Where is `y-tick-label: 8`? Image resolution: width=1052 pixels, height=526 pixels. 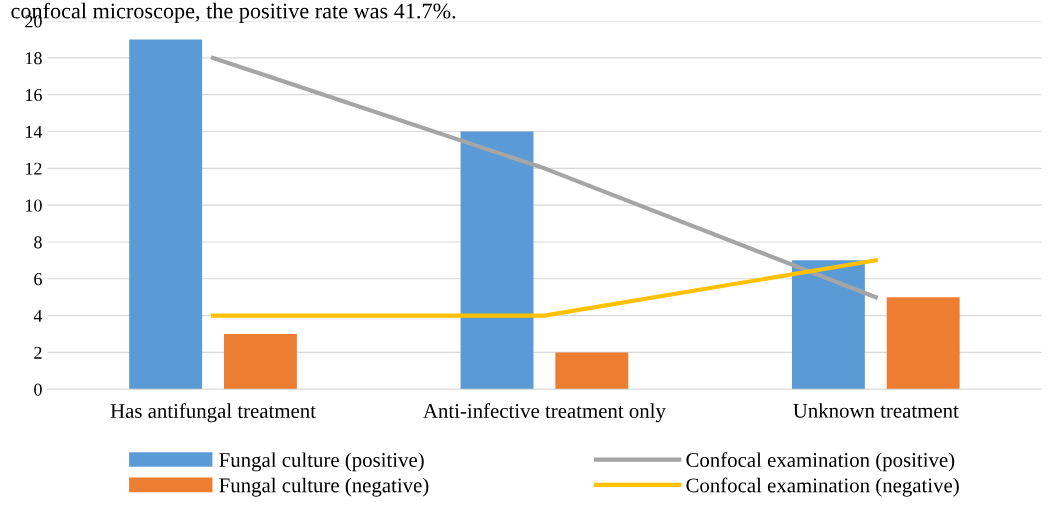 y-tick-label: 8 is located at coordinates (38, 242).